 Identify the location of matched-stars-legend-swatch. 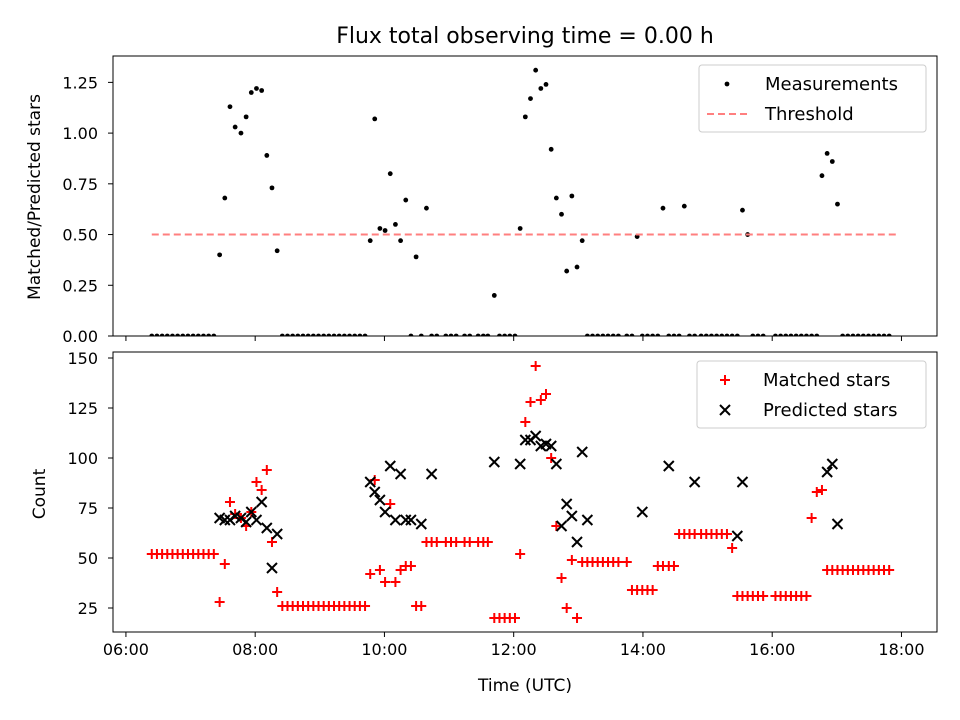
(725, 380).